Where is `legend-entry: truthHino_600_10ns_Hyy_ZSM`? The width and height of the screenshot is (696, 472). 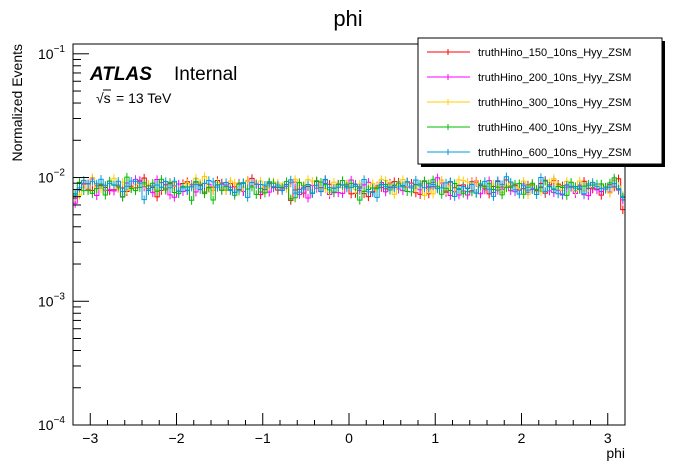 legend-entry: truthHino_600_10ns_Hyy_ZSM is located at coordinates (529, 153).